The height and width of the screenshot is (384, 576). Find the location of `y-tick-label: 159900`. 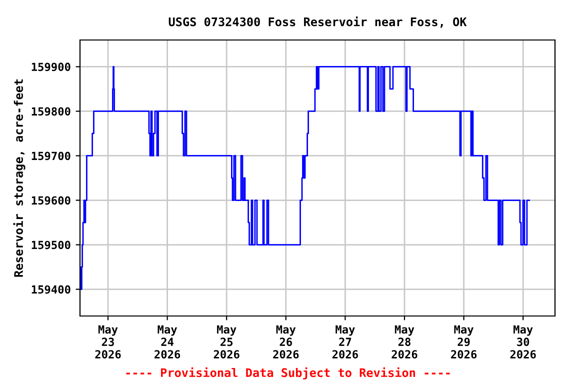

y-tick-label: 159900 is located at coordinates (51, 67).